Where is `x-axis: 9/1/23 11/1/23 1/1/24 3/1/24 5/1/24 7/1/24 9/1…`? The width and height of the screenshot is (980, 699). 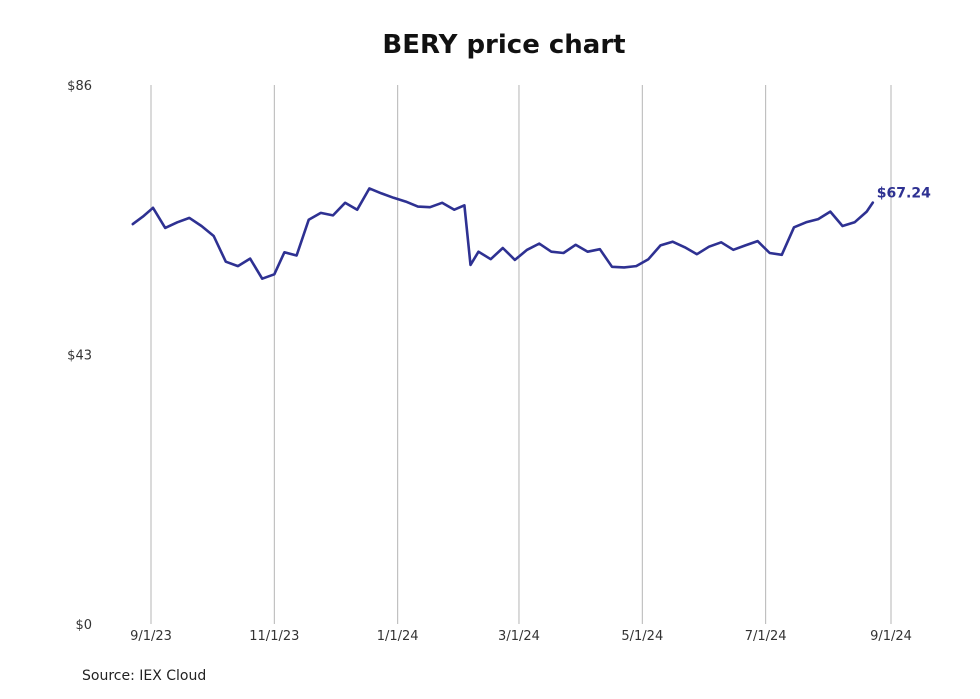 x-axis: 9/1/23 11/1/23 1/1/24 3/1/24 5/1/24 7/1/24 9/1… is located at coordinates (521, 636).